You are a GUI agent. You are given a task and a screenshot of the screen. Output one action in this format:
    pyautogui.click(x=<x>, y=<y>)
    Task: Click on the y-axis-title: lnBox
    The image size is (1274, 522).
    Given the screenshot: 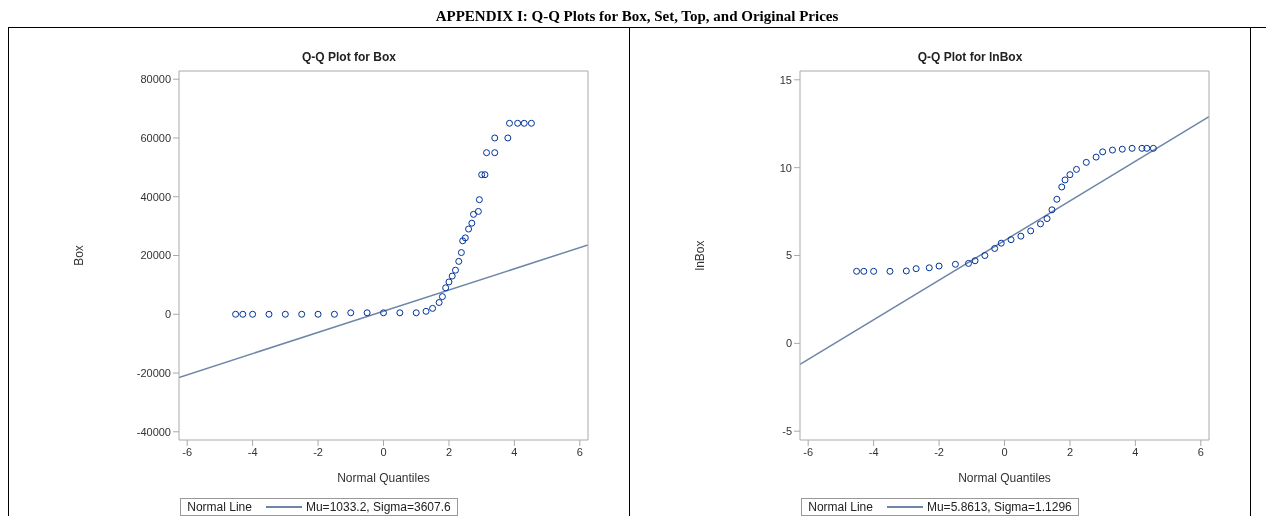 What is the action you would take?
    pyautogui.click(x=700, y=255)
    